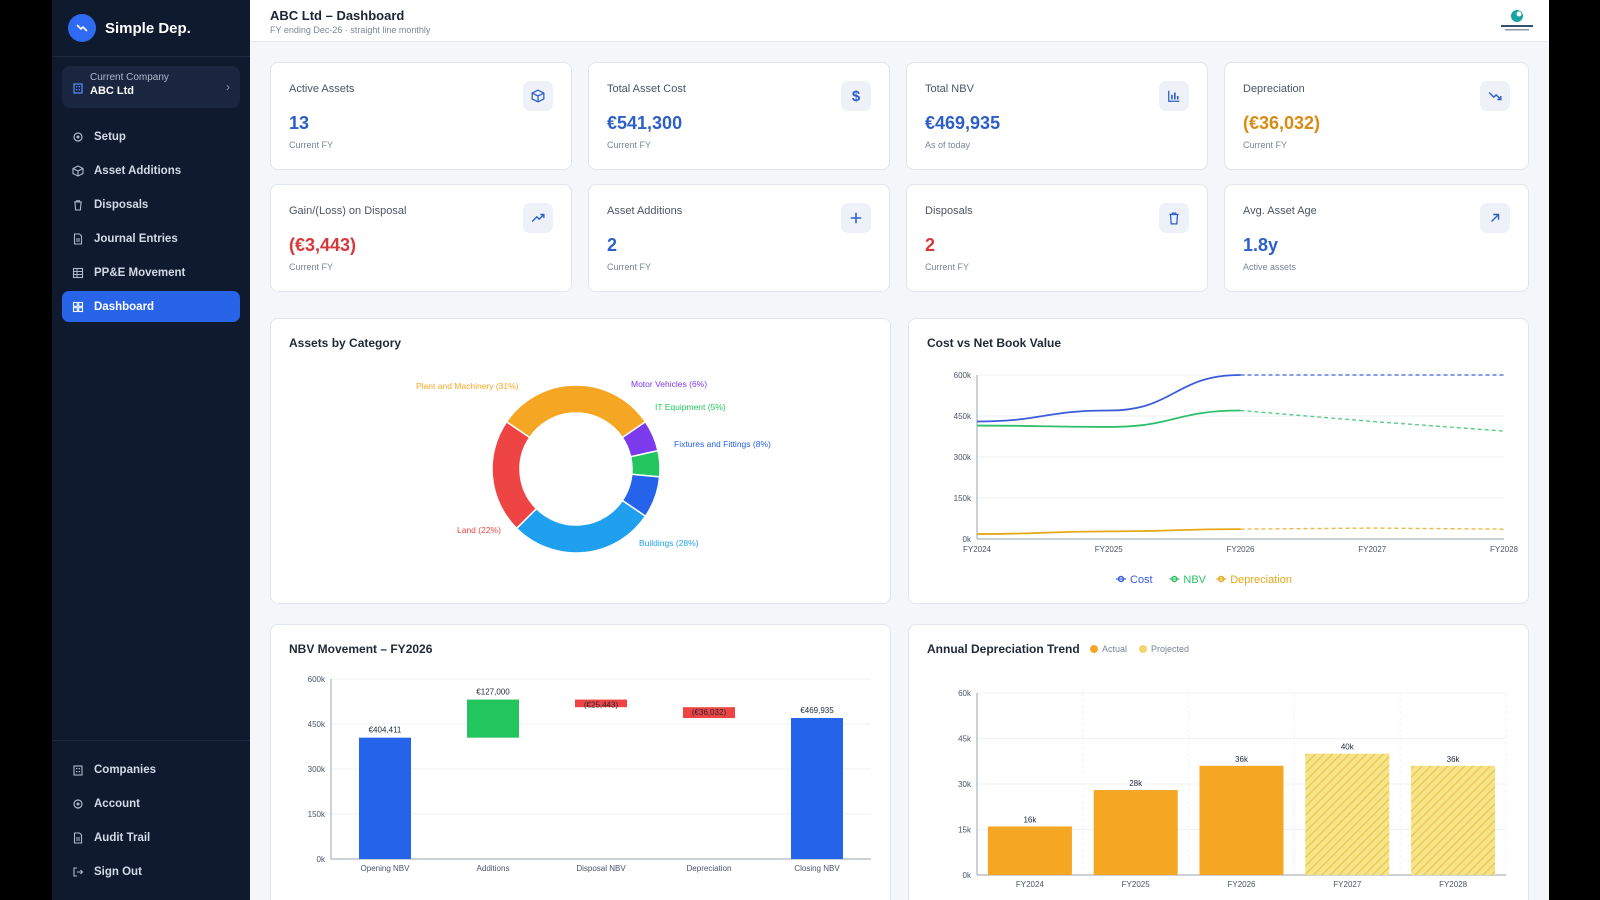 Image resolution: width=1600 pixels, height=900 pixels. I want to click on nav-item-journal-entries: Journal Entries, so click(151, 238).